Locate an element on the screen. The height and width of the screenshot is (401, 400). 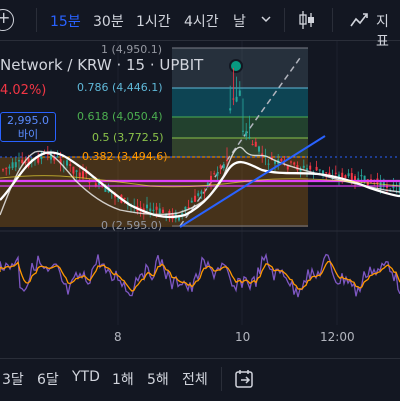
moving-average-line is located at coordinates (200, 181).